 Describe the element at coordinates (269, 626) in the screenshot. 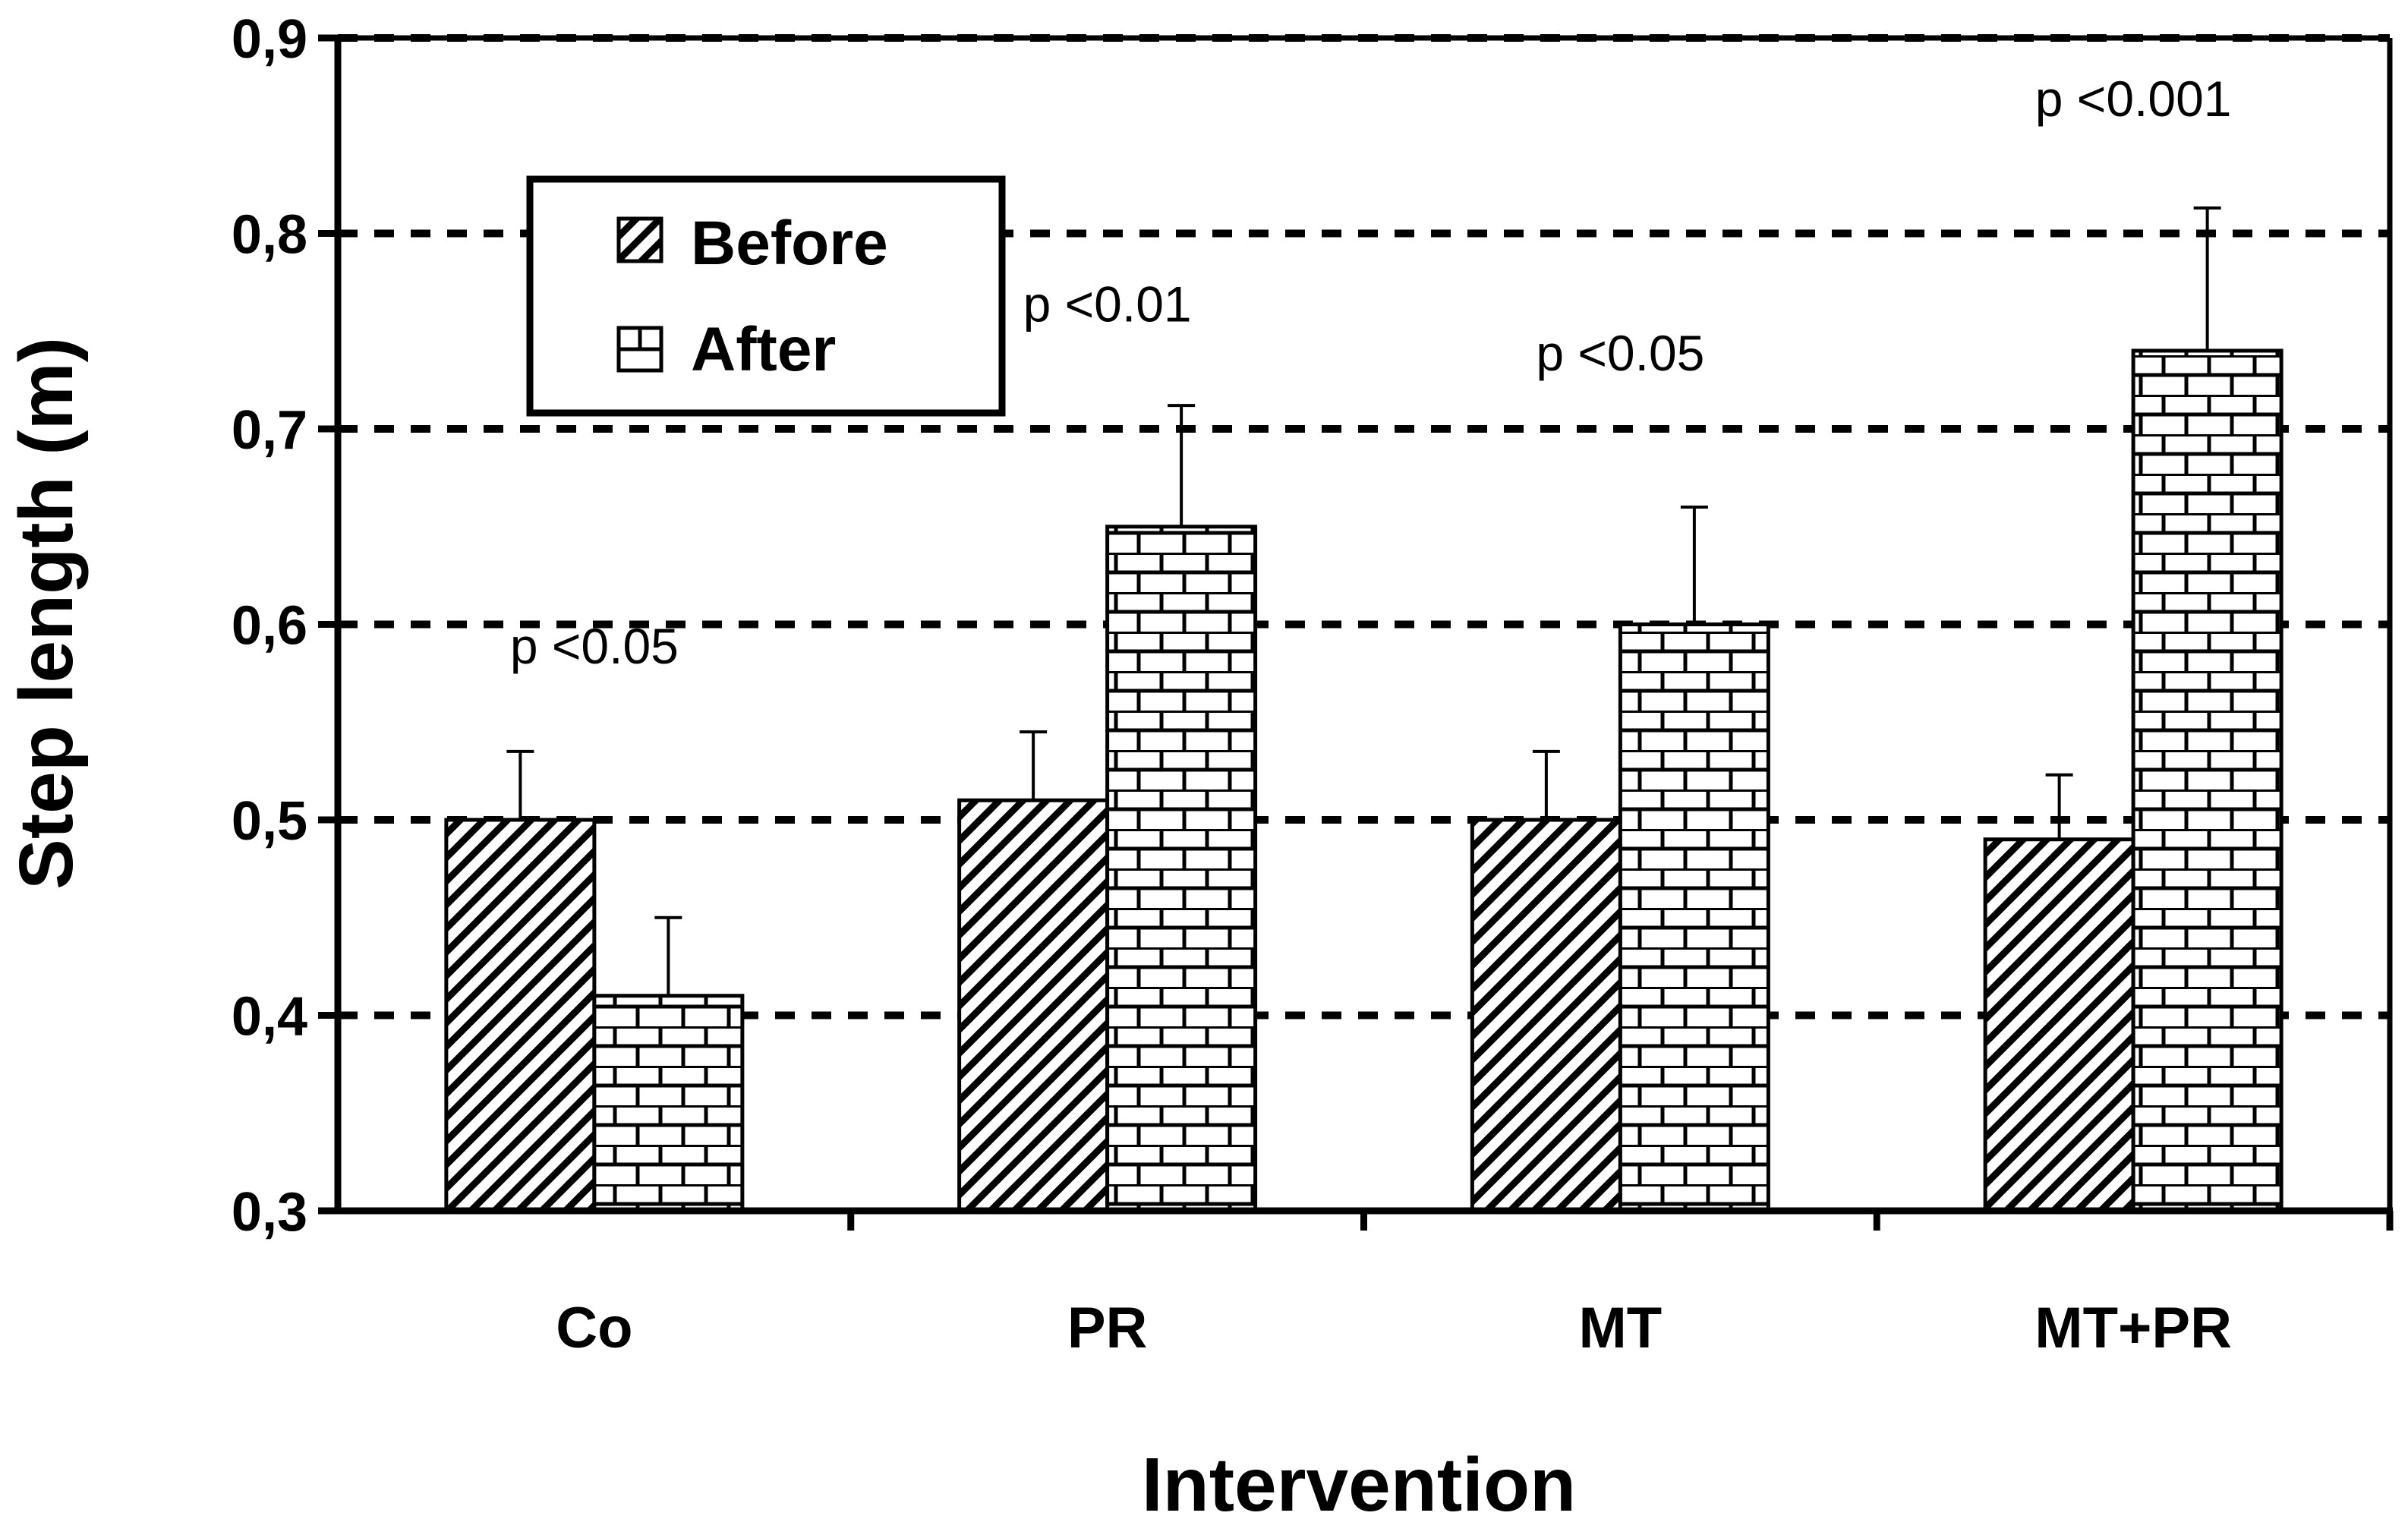

I see `y-tick-label: 0,6` at that location.